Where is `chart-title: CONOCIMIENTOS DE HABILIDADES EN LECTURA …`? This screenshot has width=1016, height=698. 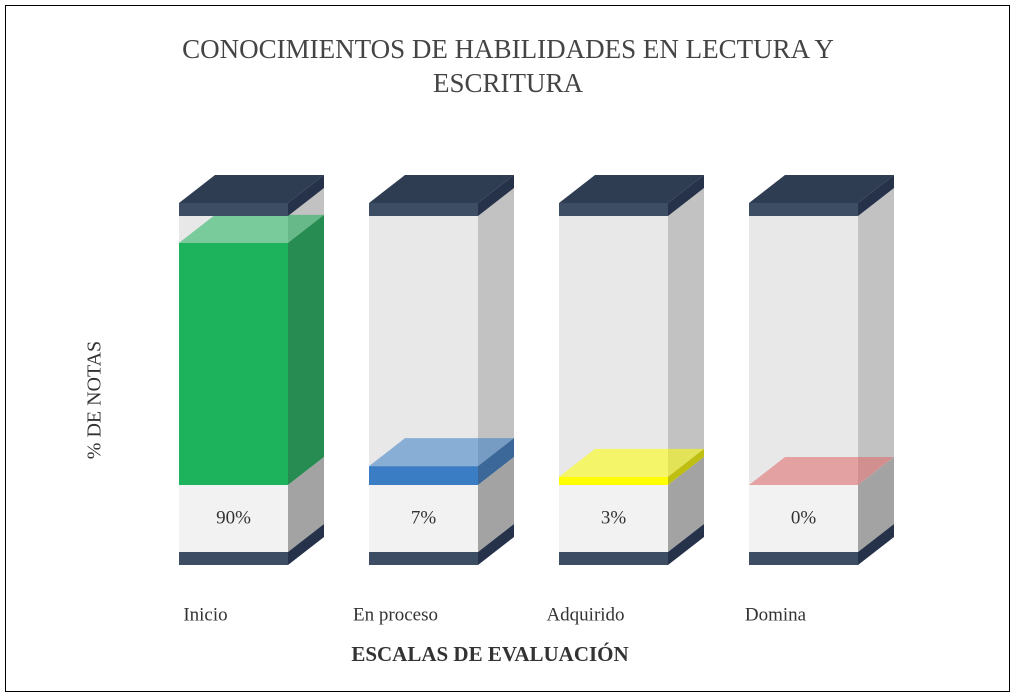 chart-title: CONOCIMIENTOS DE HABILIDADES EN LECTURA … is located at coordinates (508, 66).